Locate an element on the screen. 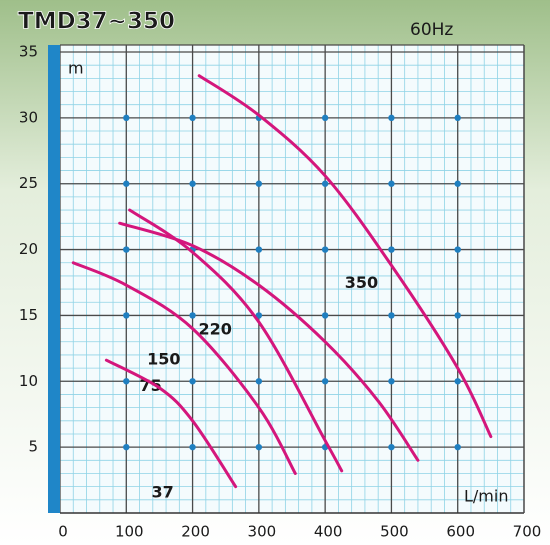  y-axis-label: m is located at coordinates (76, 68).